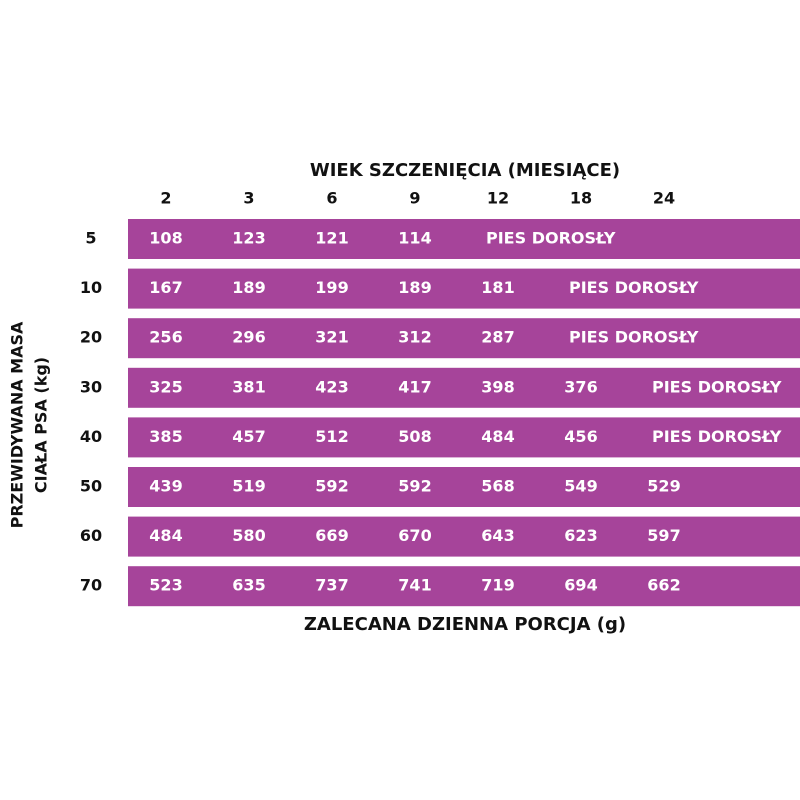 Image resolution: width=800 pixels, height=800 pixels. Describe the element at coordinates (91, 337) in the screenshot. I see `row-label: 20` at that location.